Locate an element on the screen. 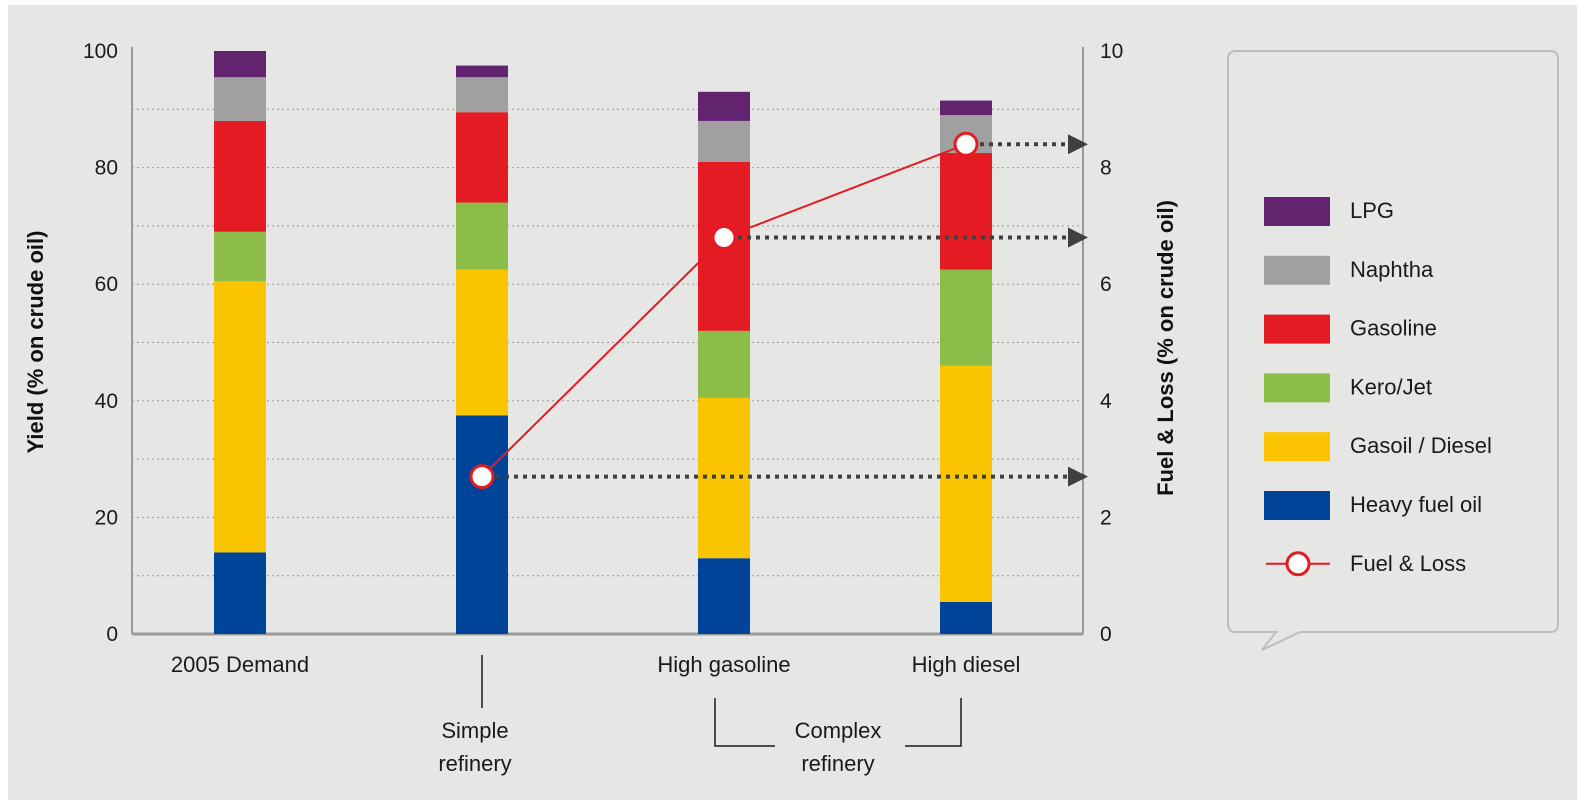 The width and height of the screenshot is (1581, 811). legend-label-gasoil-diesel: Gasoil / Diesel is located at coordinates (1421, 445).